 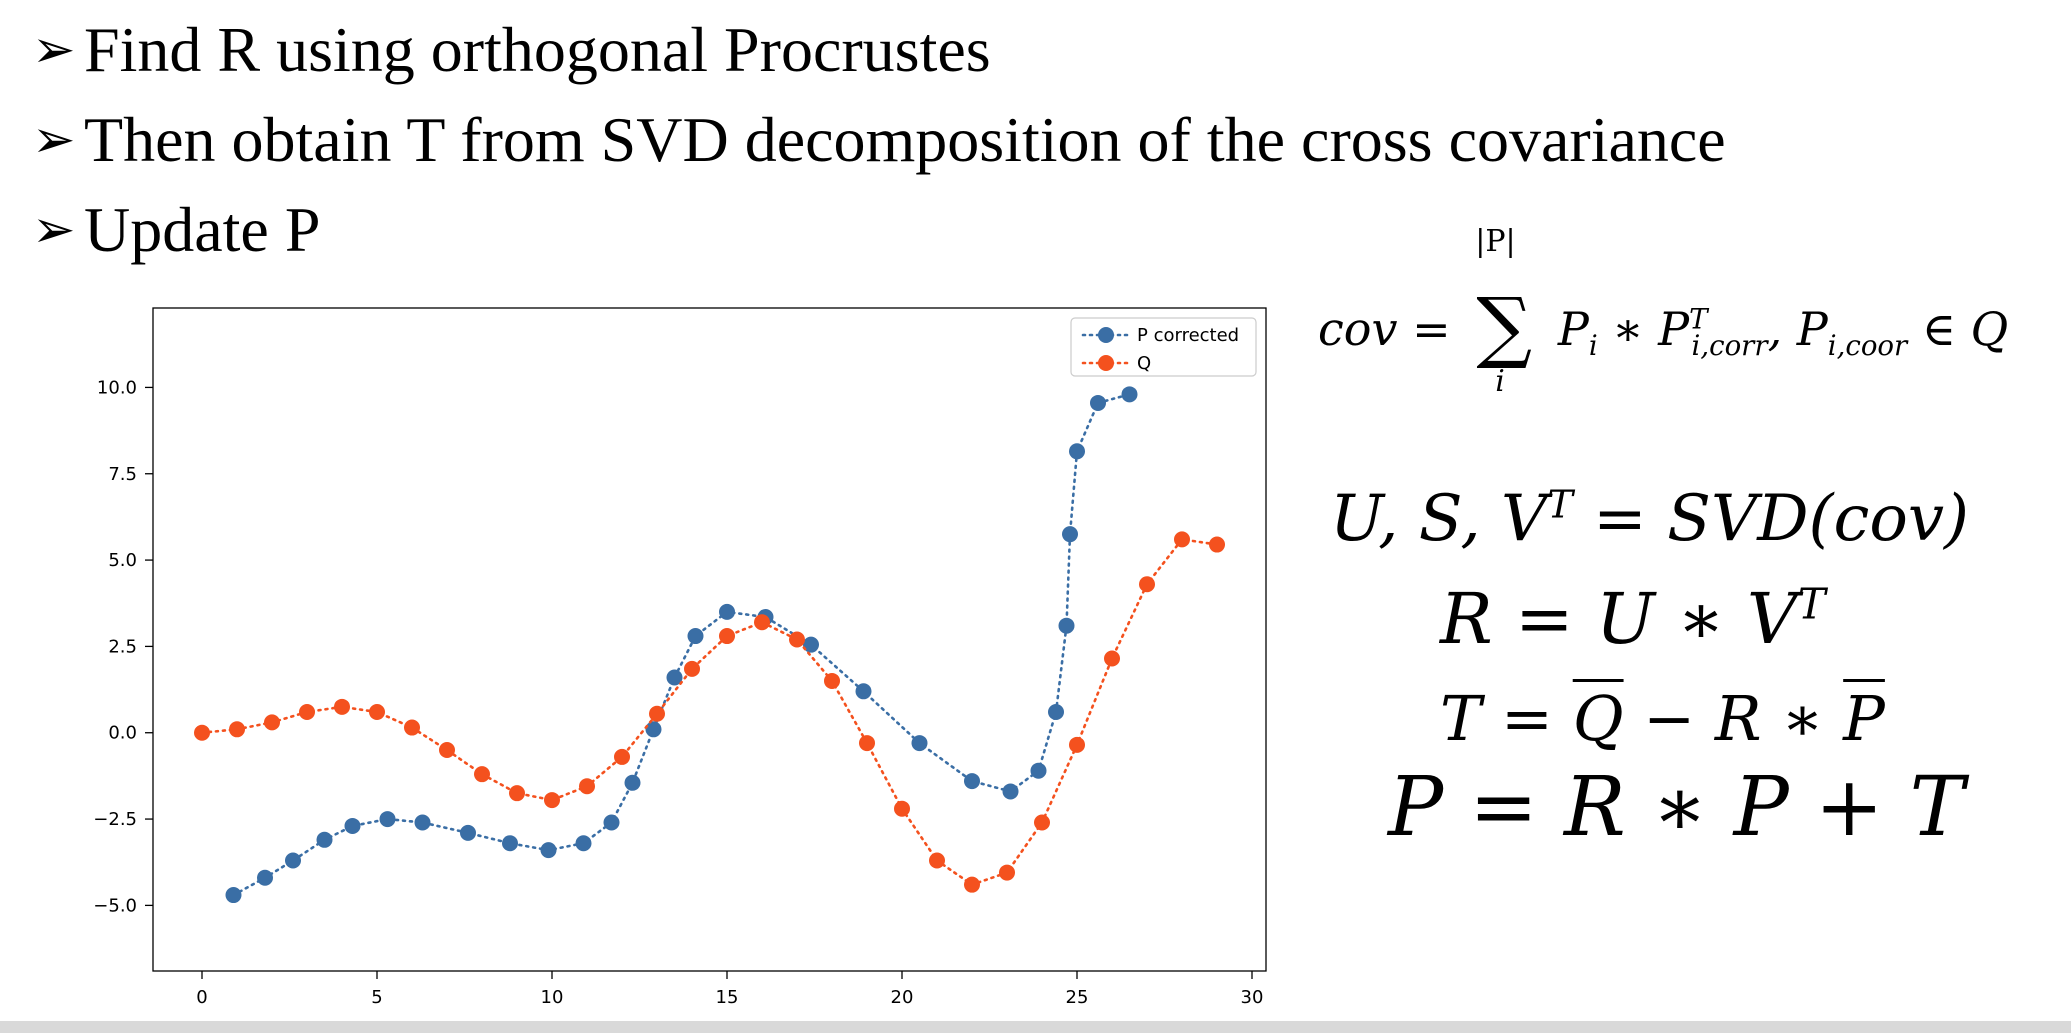 I want to click on rotation-equation: R = U ∗ VT, so click(x=1633, y=619).